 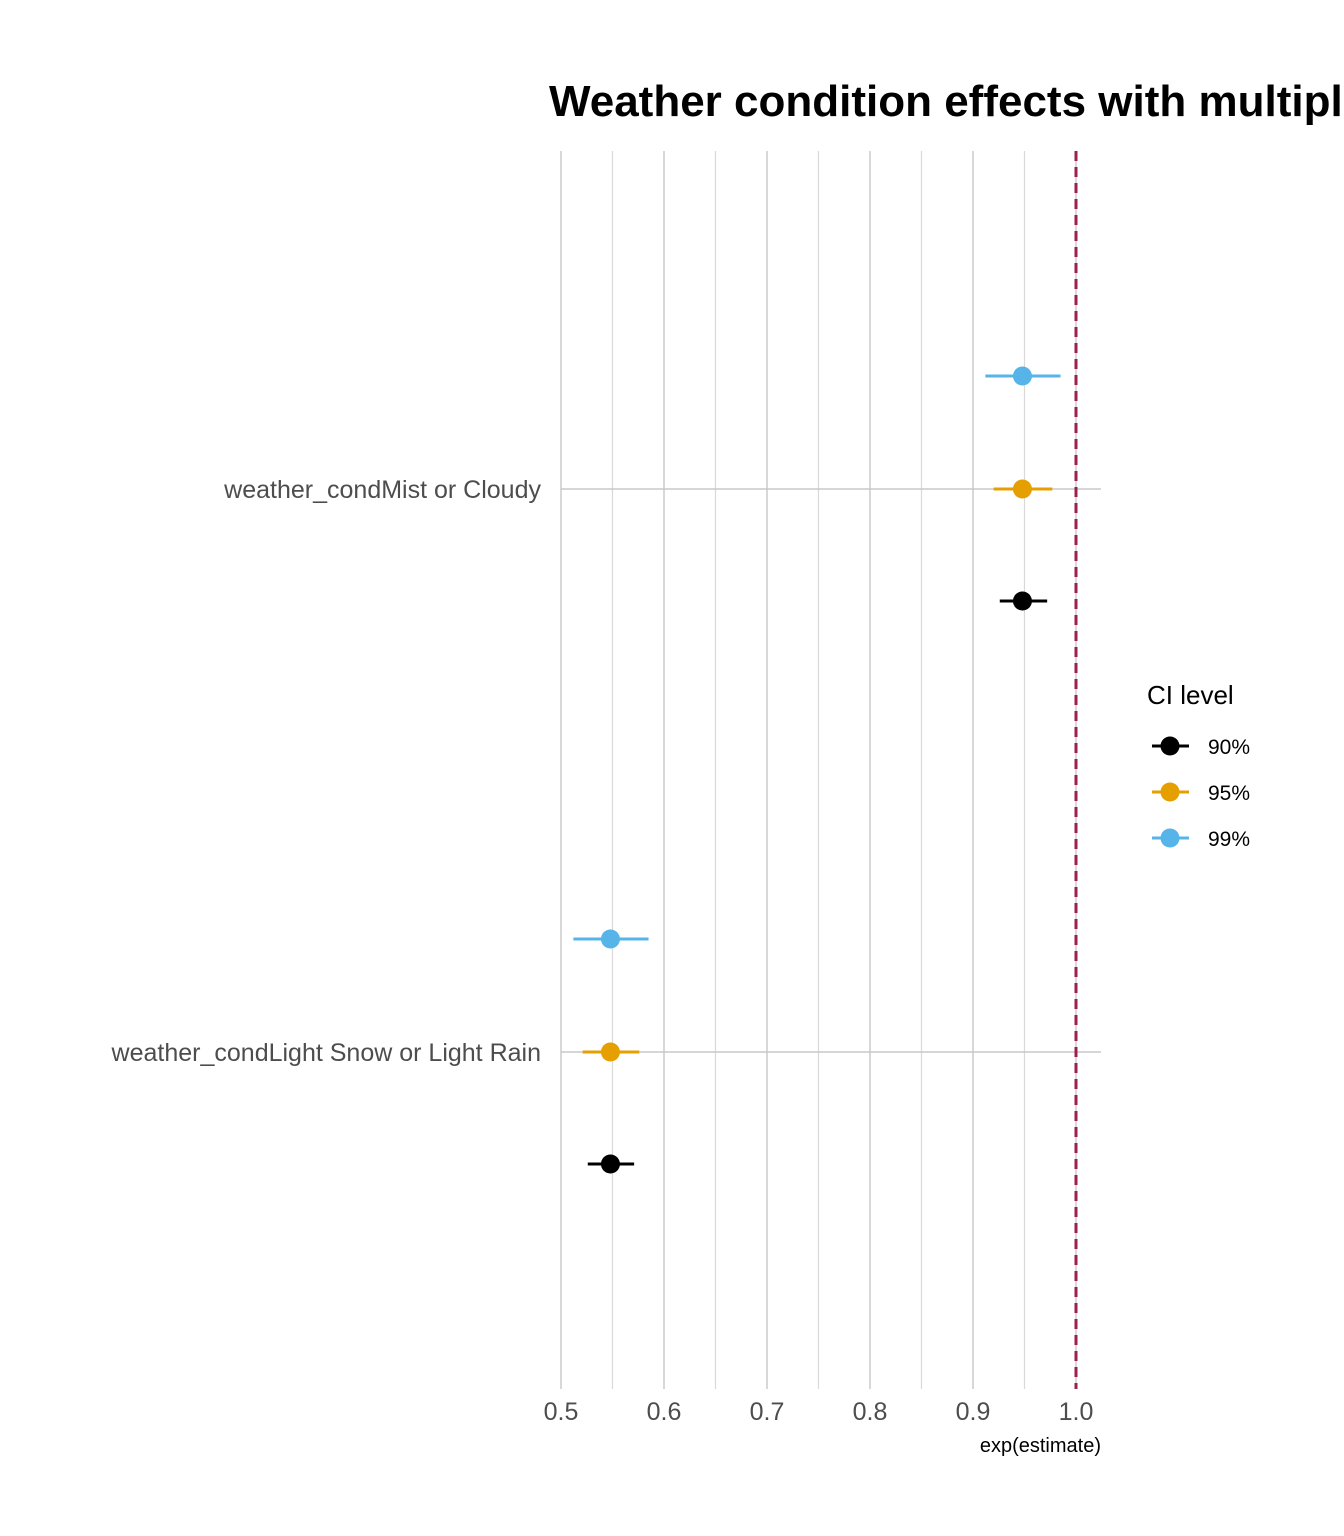 I want to click on x-tick-label: 0.9, so click(x=973, y=1412).